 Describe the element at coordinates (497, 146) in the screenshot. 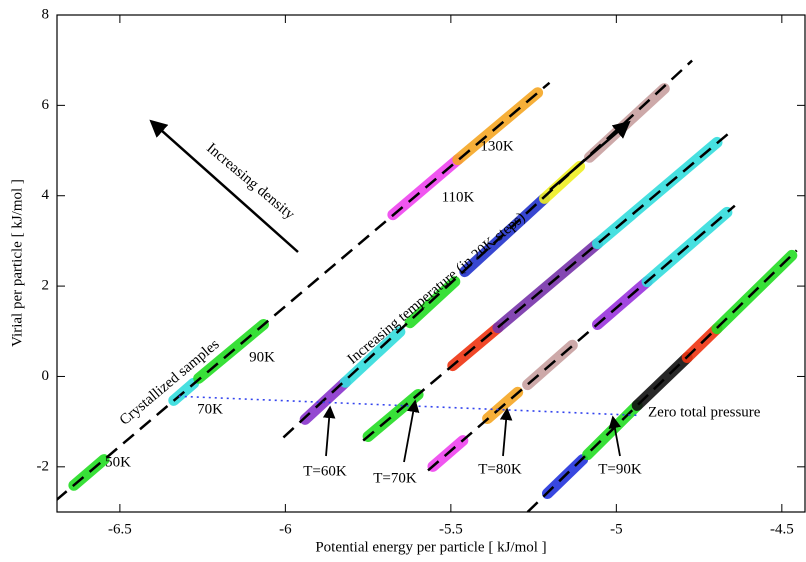

I see `annotation: 130K` at that location.